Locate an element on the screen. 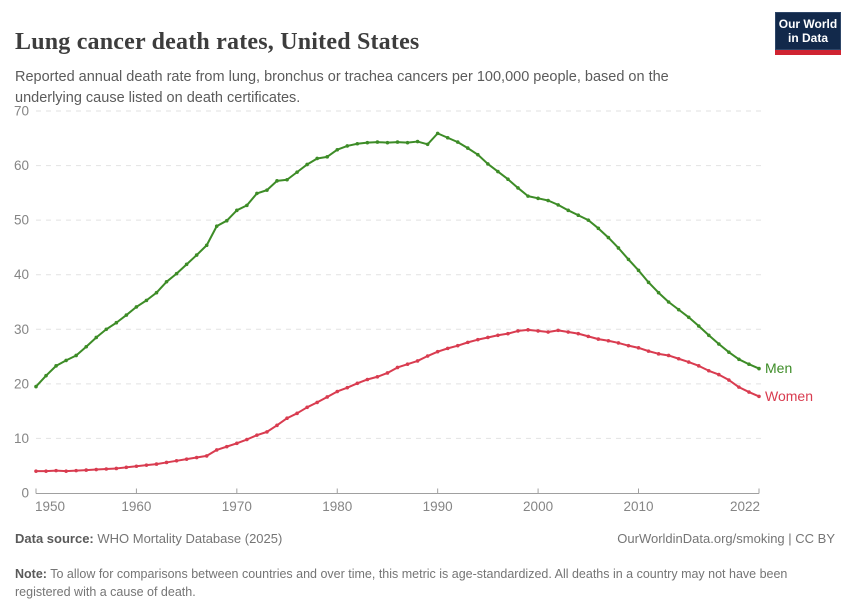 This screenshot has width=850, height=602. point-women-1967 is located at coordinates (207, 456).